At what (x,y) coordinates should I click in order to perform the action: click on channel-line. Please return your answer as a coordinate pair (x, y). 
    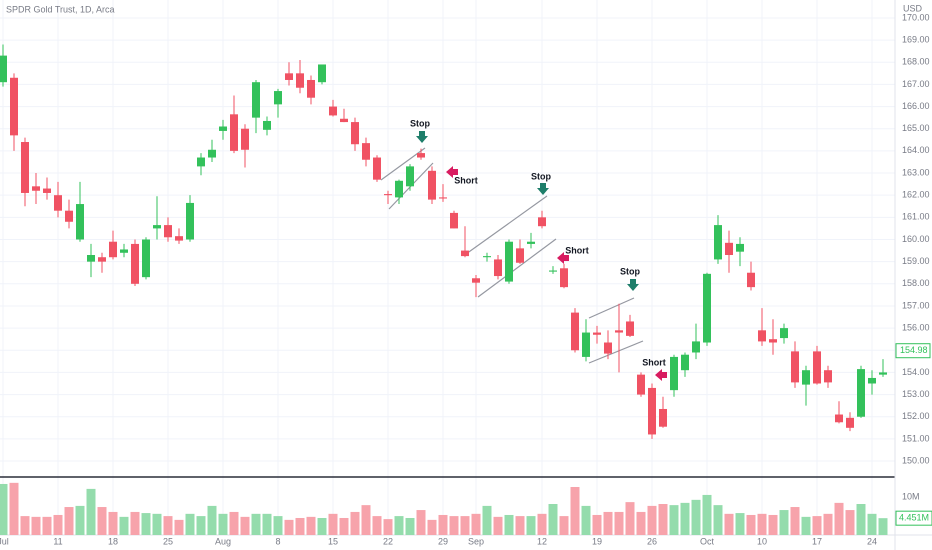
    Looking at the image, I should click on (616, 352).